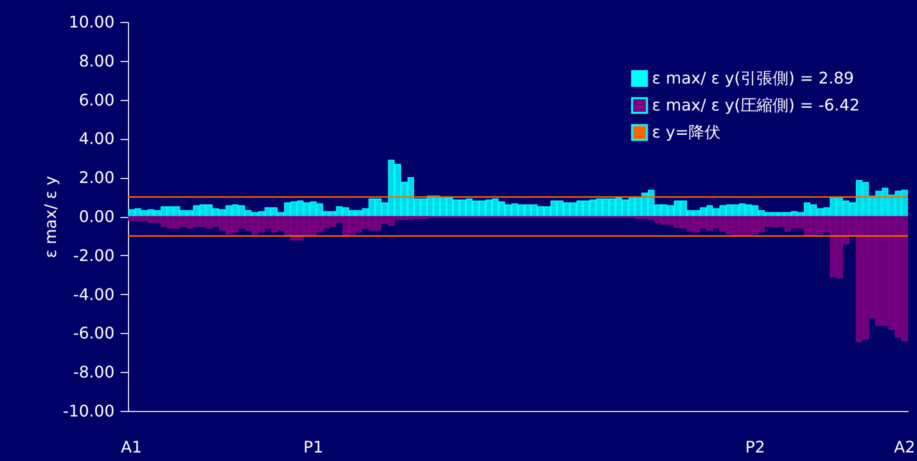  What do you see at coordinates (96, 216) in the screenshot?
I see `y-tick-label: 0.00` at bounding box center [96, 216].